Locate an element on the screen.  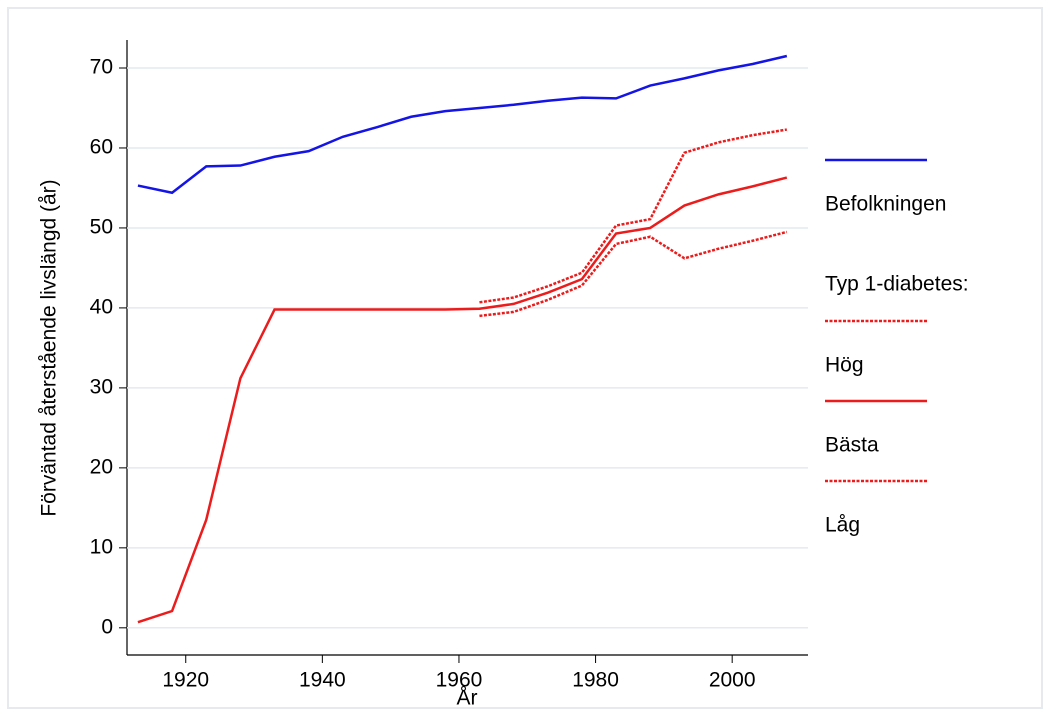
x-tick-label: 2000 is located at coordinates (732, 680).